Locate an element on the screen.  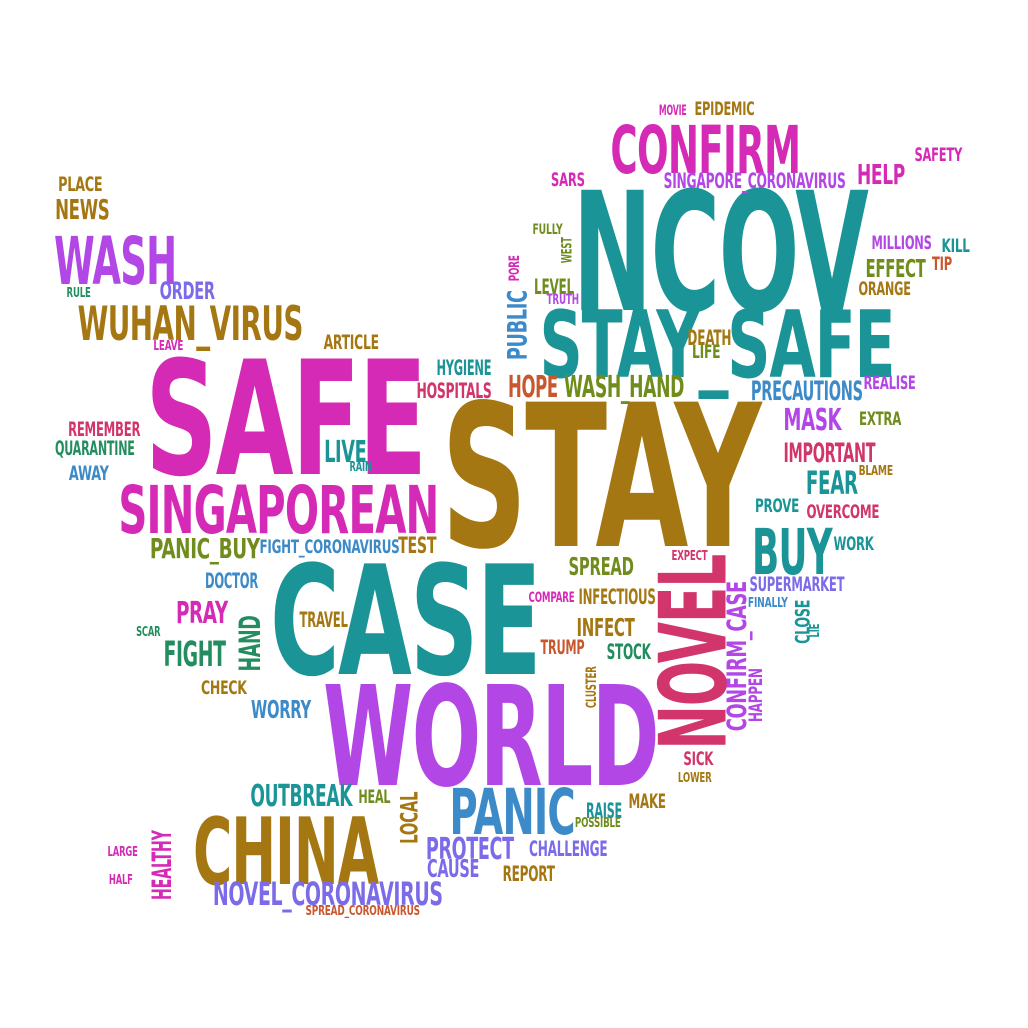
word-china: CHINA is located at coordinates (285, 852).